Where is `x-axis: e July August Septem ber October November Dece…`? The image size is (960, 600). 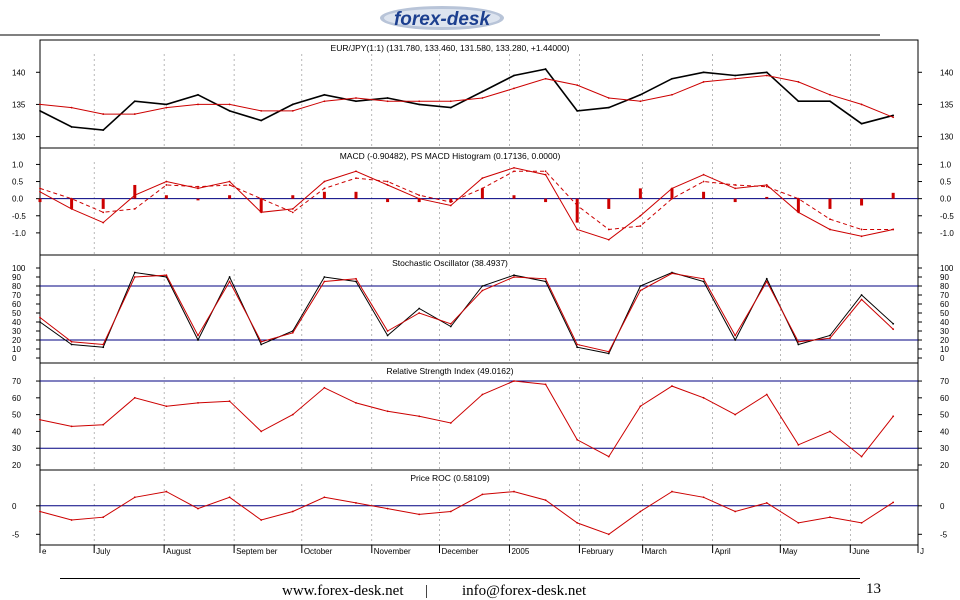 x-axis: e July August Septem ber October November Dece… is located at coordinates (481, 550).